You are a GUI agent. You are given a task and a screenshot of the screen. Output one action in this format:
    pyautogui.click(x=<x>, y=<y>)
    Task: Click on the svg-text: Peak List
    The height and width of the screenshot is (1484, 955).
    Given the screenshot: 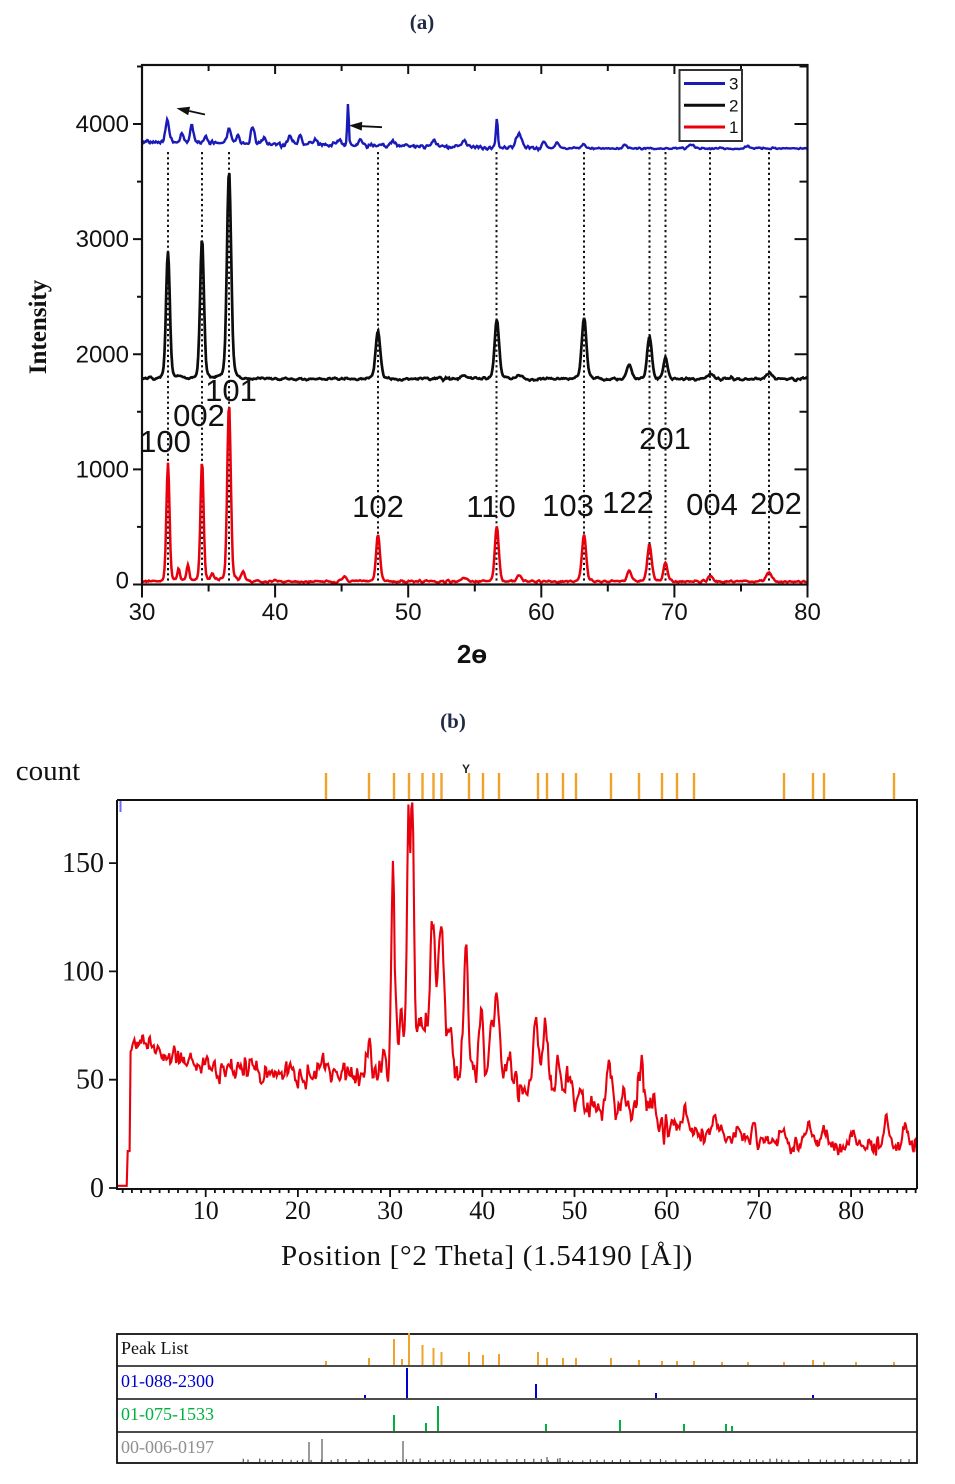 What is the action you would take?
    pyautogui.click(x=155, y=1348)
    